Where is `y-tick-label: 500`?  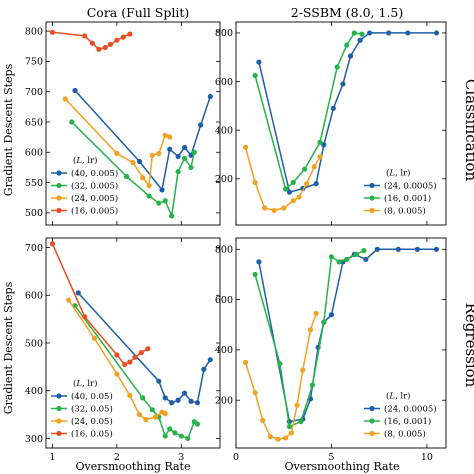 y-tick-label: 500 is located at coordinates (34, 213).